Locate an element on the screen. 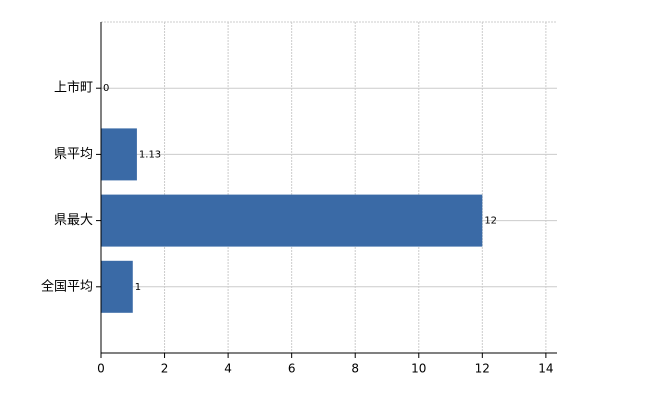 The width and height of the screenshot is (650, 400). x-tick-label: 4 is located at coordinates (228, 369).